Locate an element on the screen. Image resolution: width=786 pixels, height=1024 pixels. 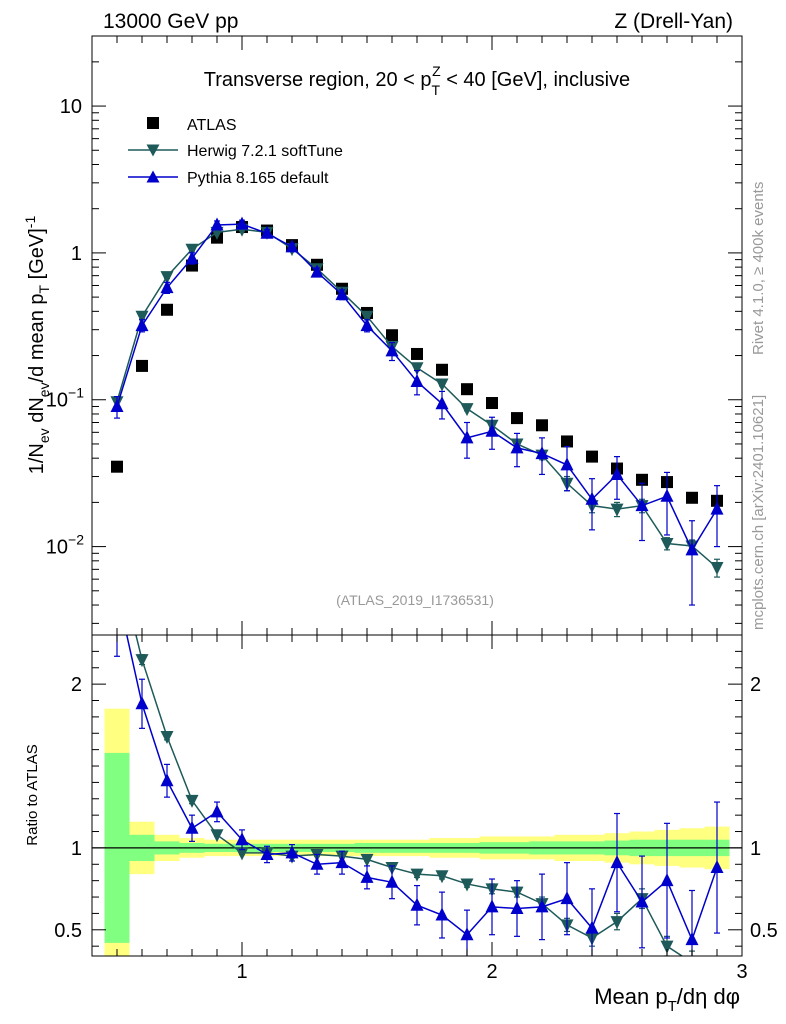
title-pre: Transverse region, 20 < p is located at coordinates (318, 80).